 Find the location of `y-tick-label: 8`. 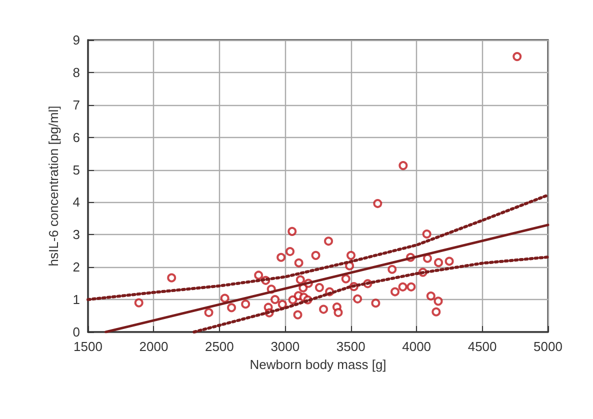

y-tick-label: 8 is located at coordinates (76, 72).